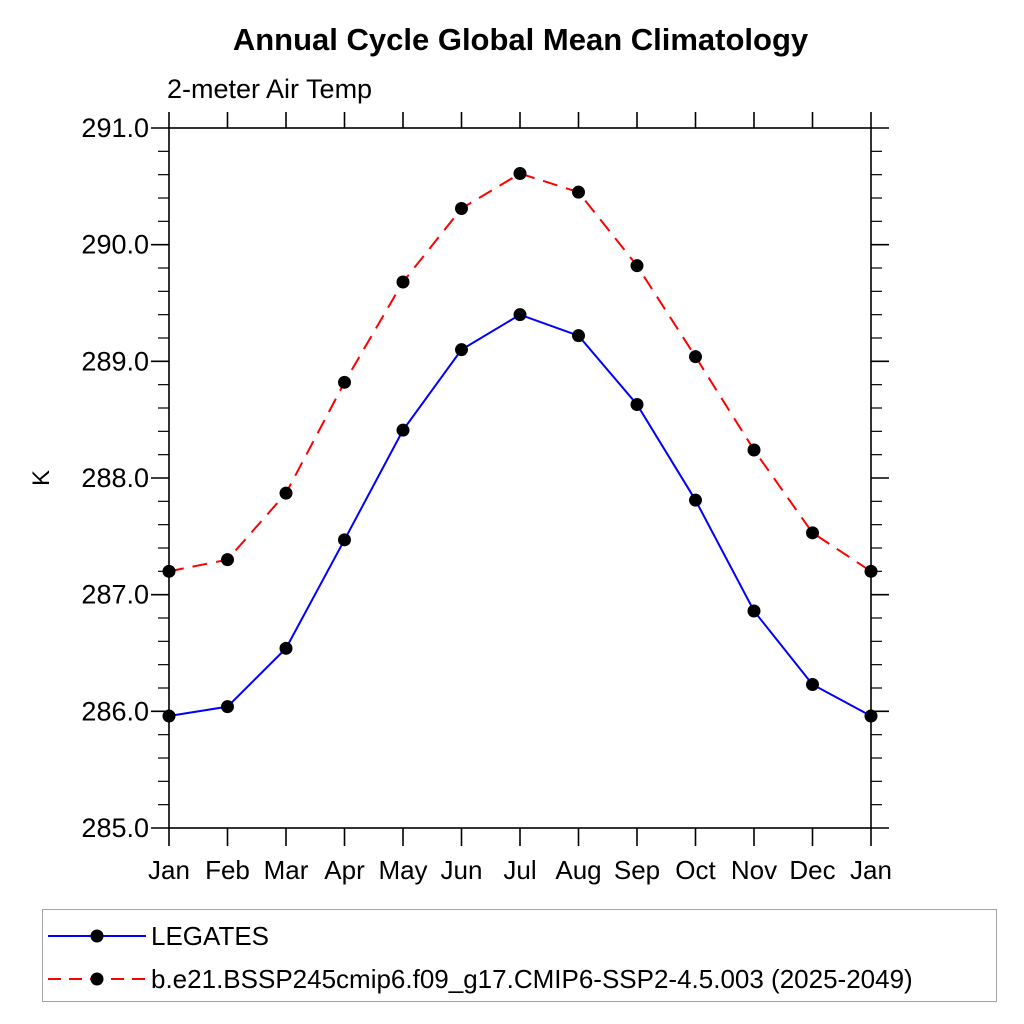 The width and height of the screenshot is (1024, 1024). What do you see at coordinates (115, 828) in the screenshot?
I see `y-tick-label: 285.0` at bounding box center [115, 828].